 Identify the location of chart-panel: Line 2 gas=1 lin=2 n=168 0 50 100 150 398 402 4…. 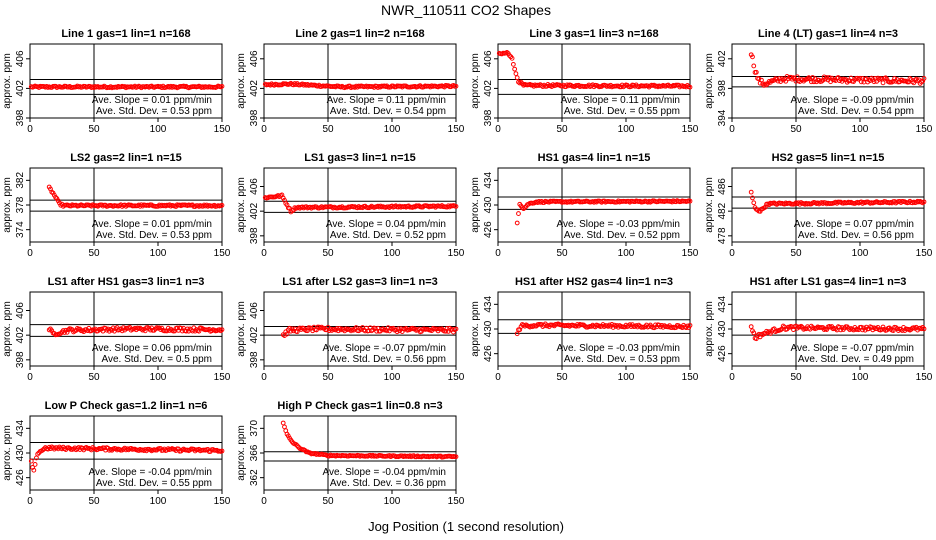
(350, 81).